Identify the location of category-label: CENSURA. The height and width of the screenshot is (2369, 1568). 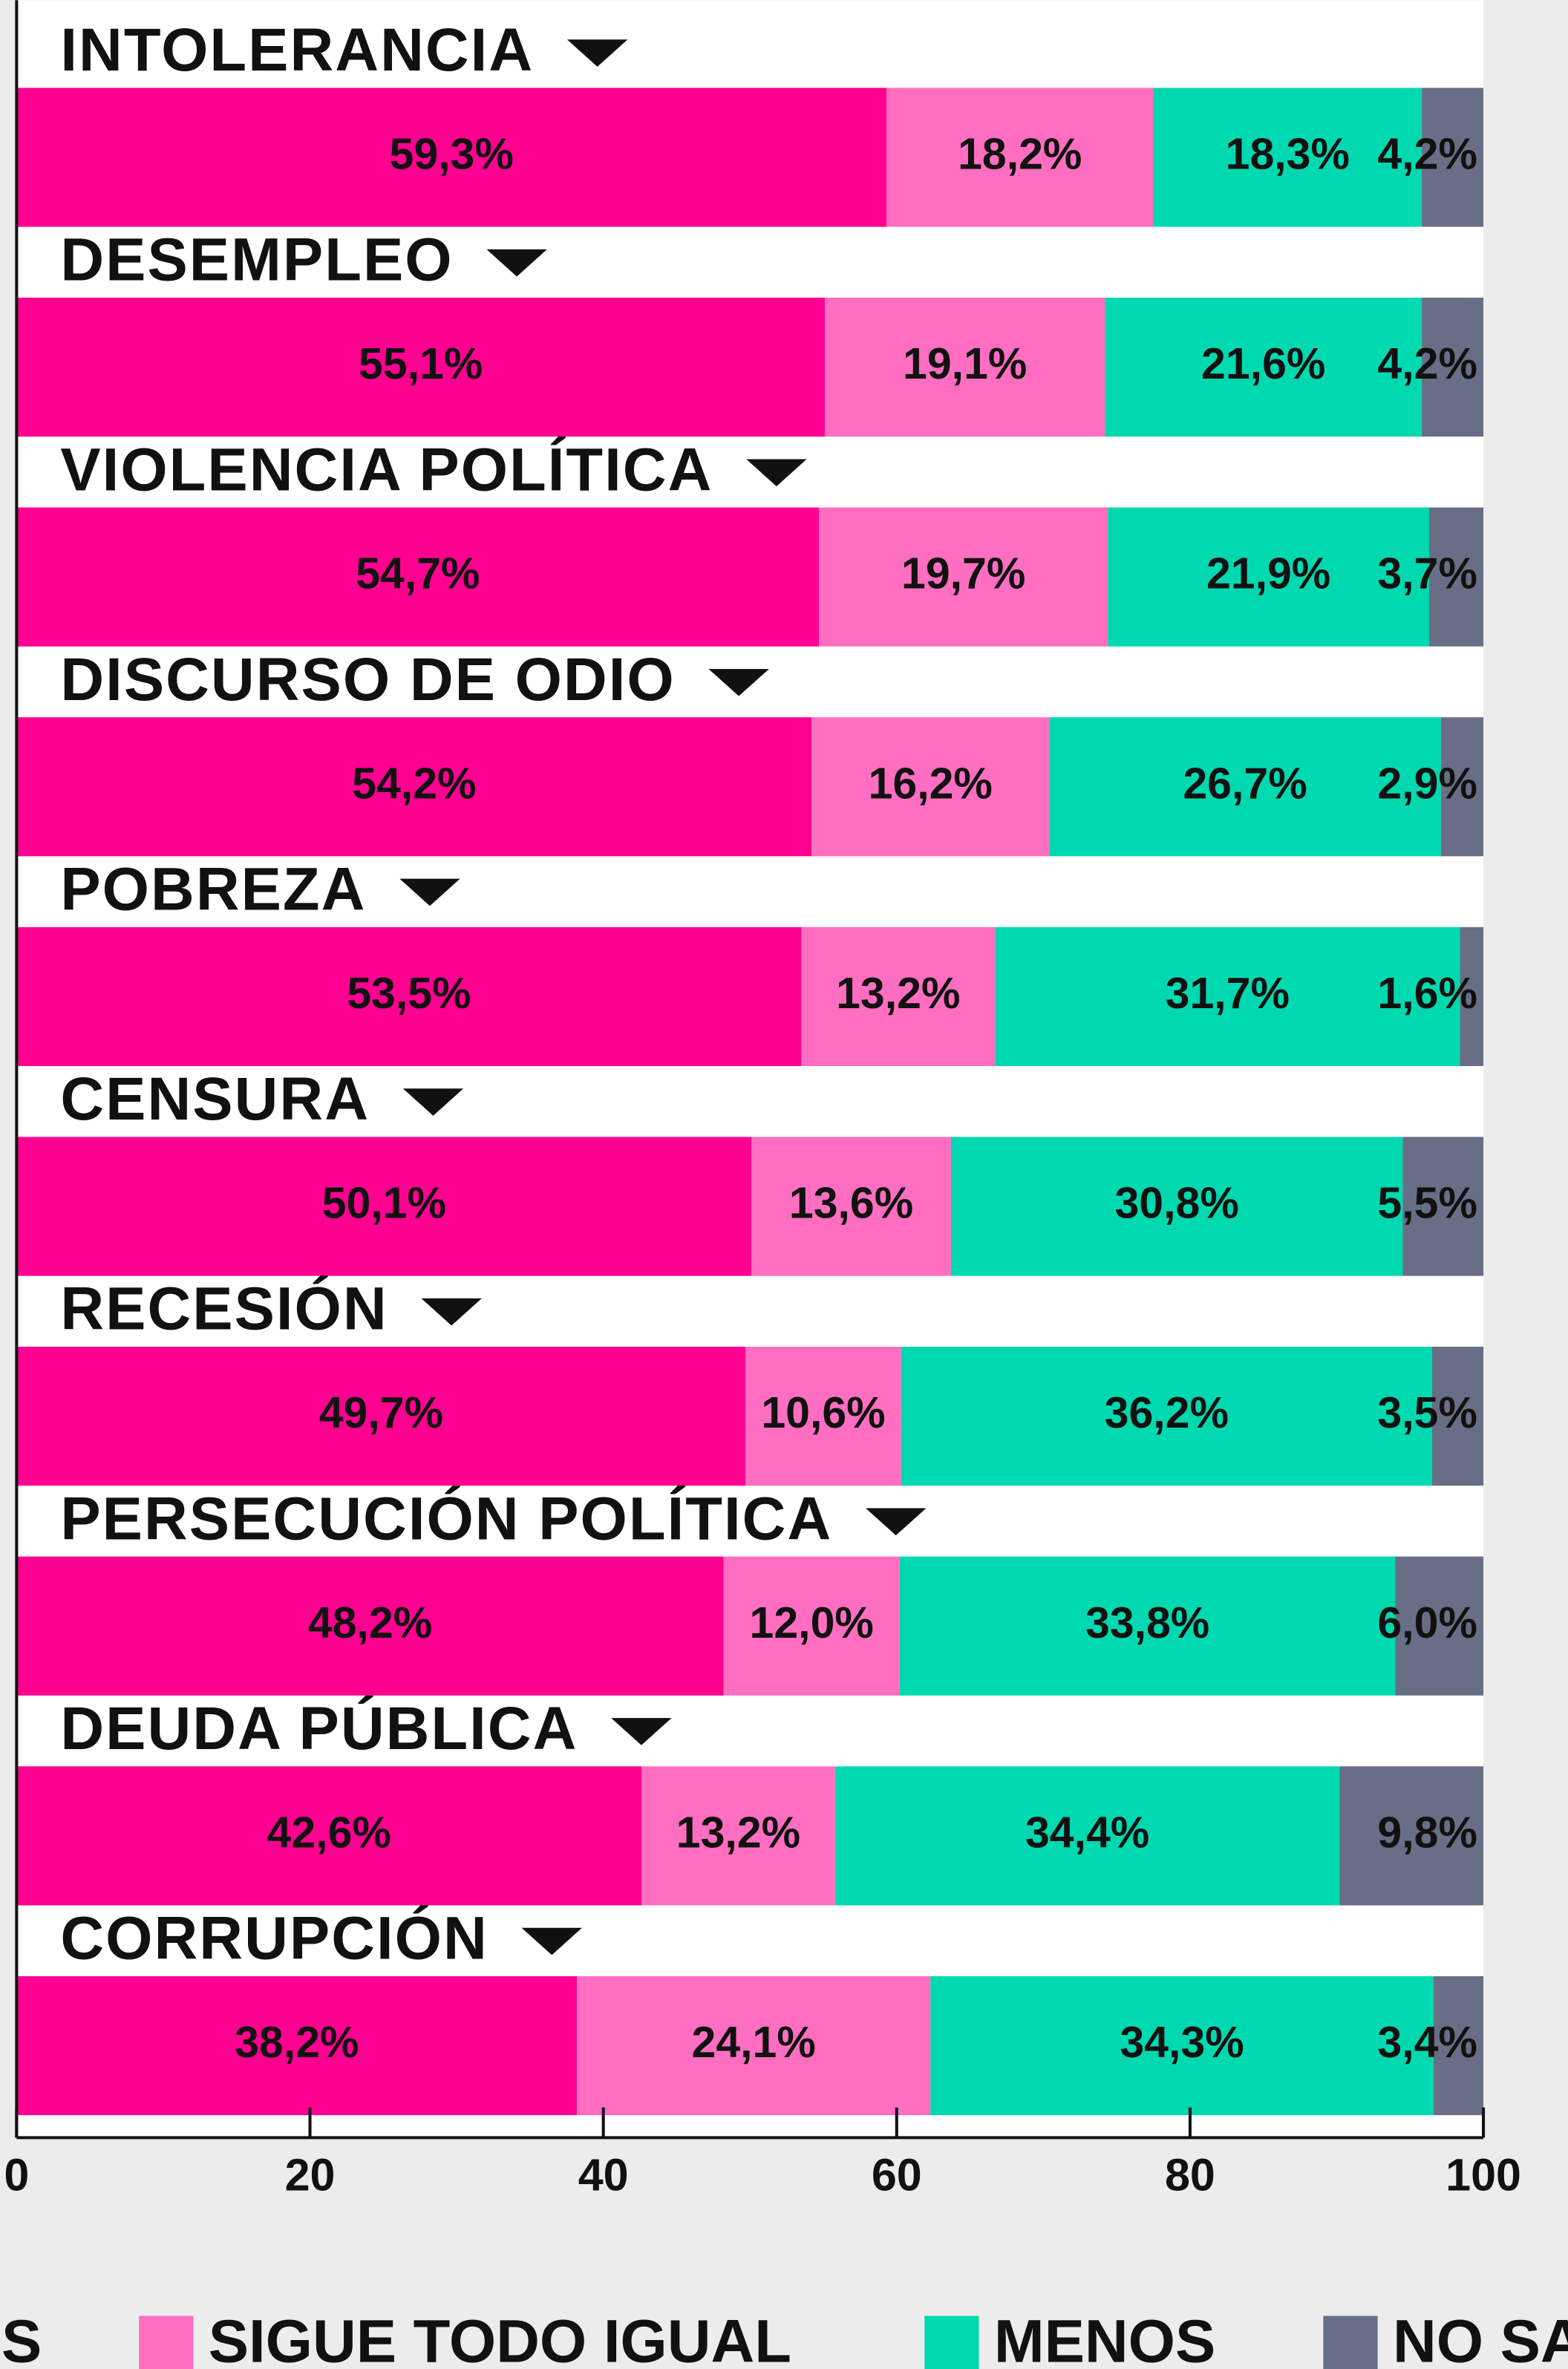
(215, 1099).